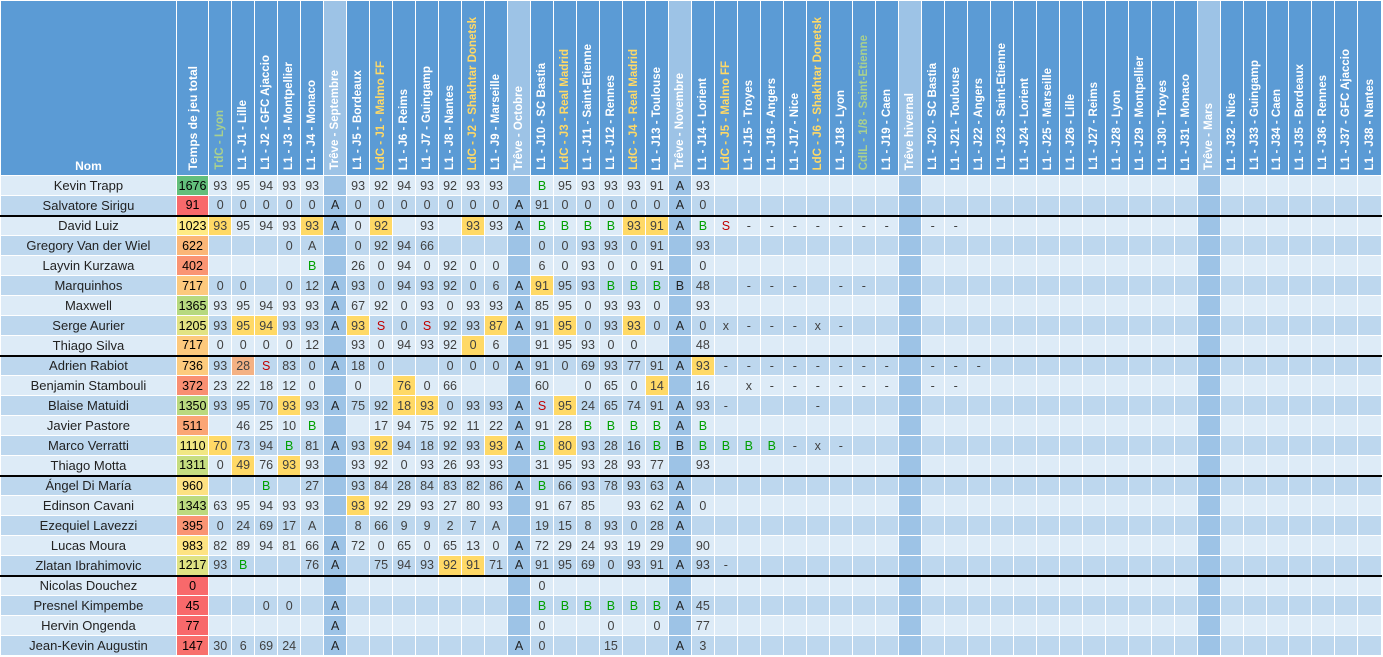  I want to click on match-cell: 12, so click(312, 285).